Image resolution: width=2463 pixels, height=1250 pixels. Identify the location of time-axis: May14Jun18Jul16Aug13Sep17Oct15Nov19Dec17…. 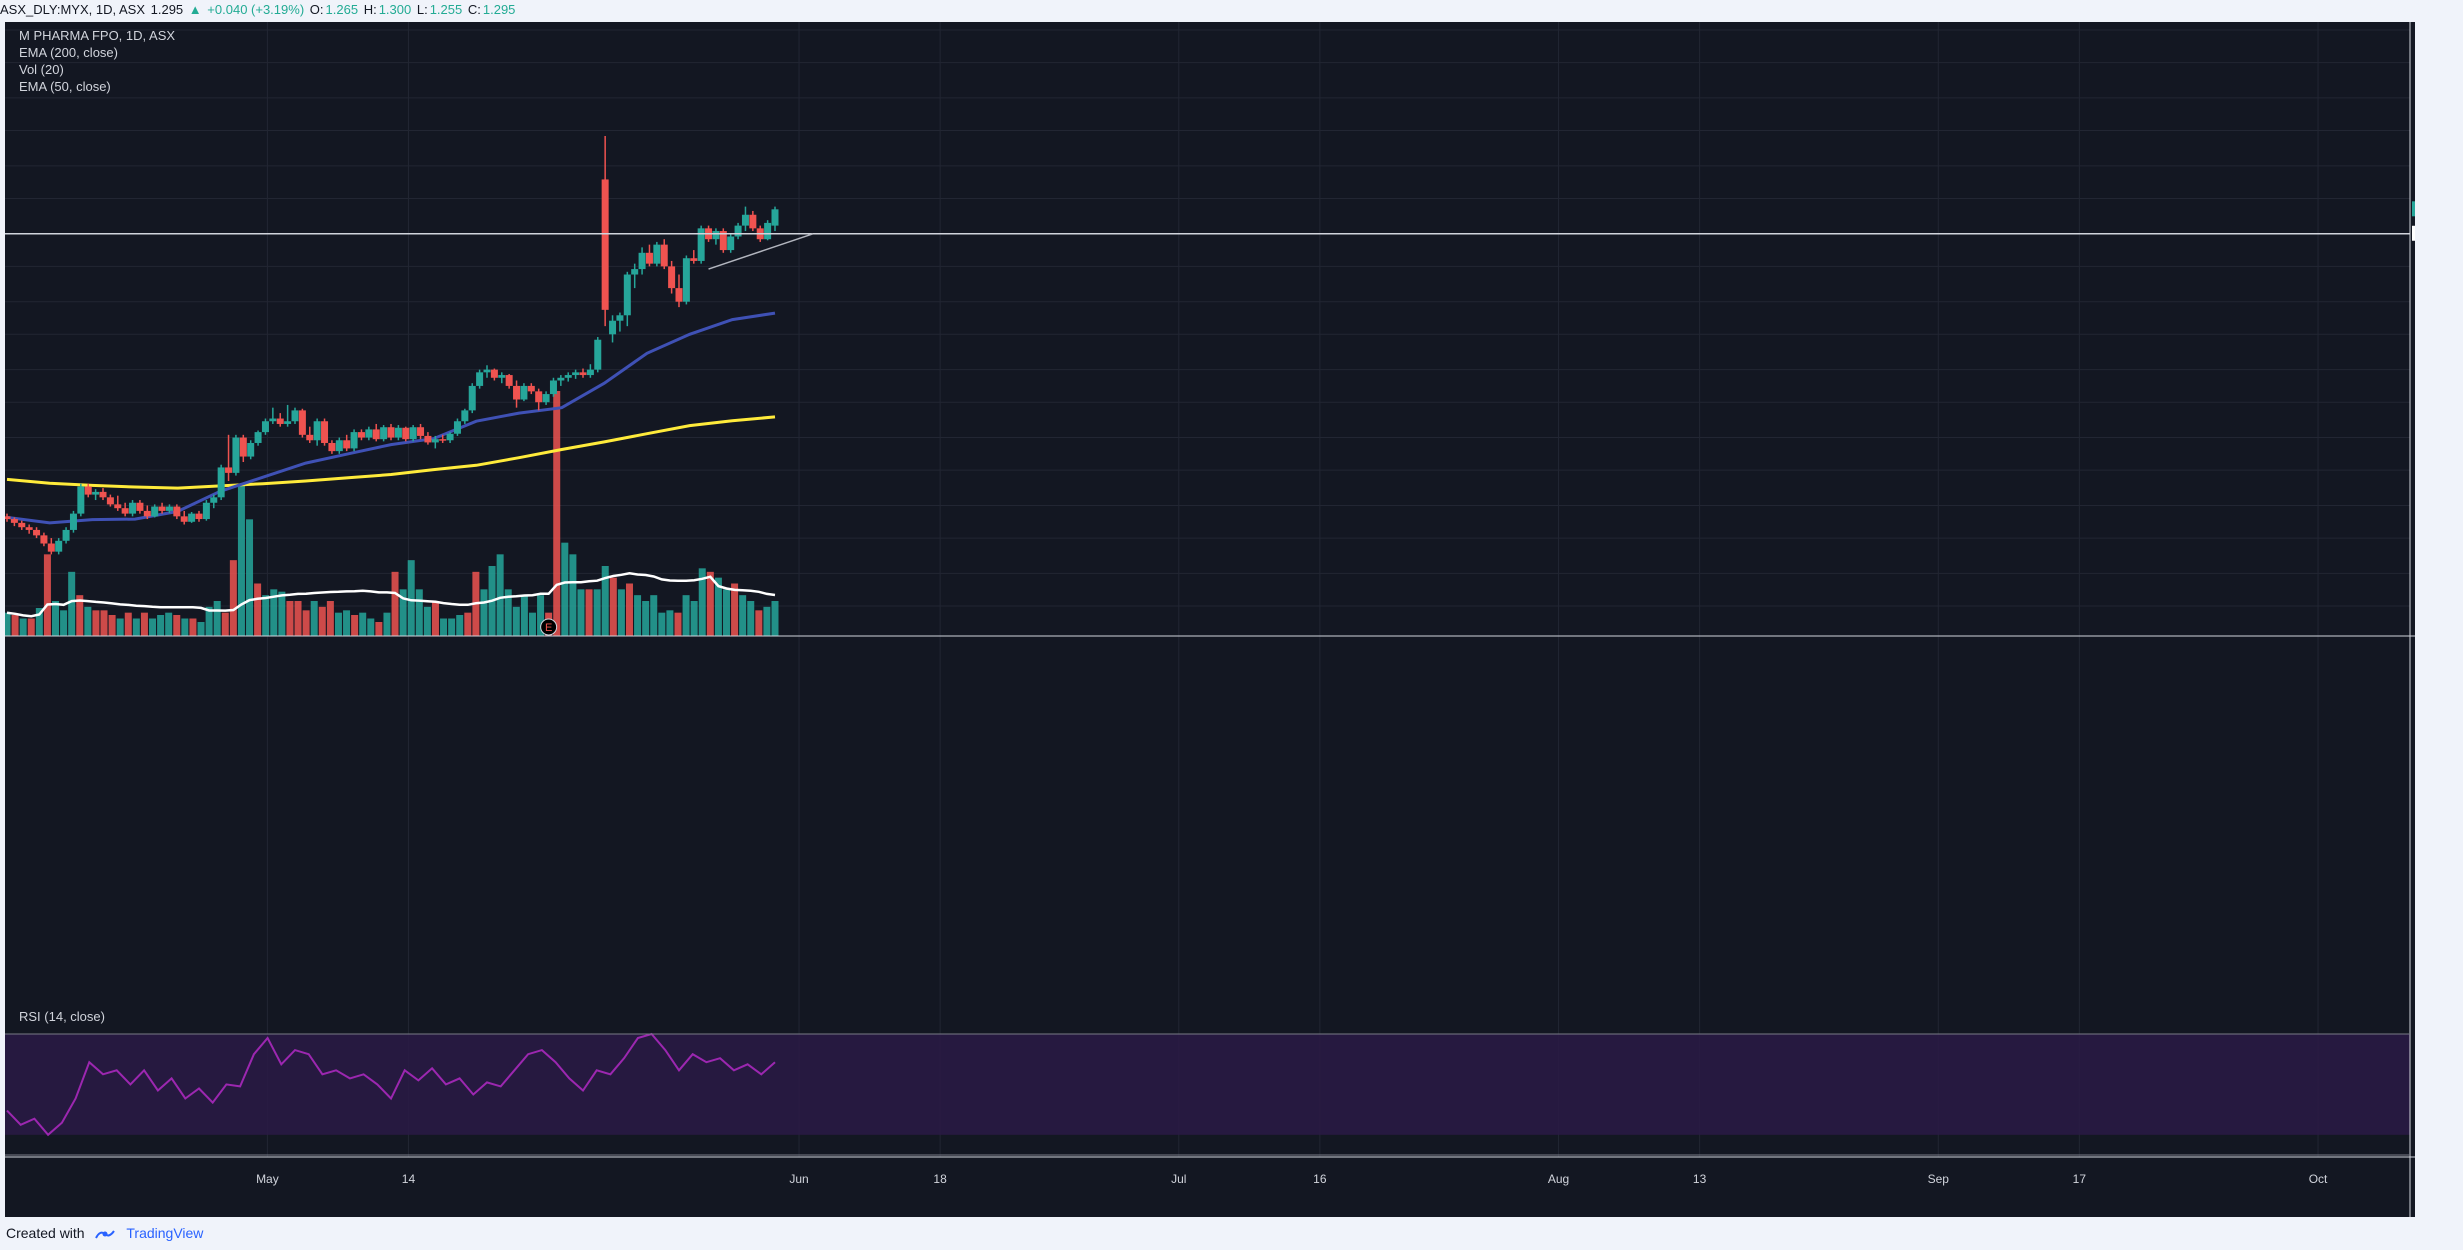
(1335, 1179).